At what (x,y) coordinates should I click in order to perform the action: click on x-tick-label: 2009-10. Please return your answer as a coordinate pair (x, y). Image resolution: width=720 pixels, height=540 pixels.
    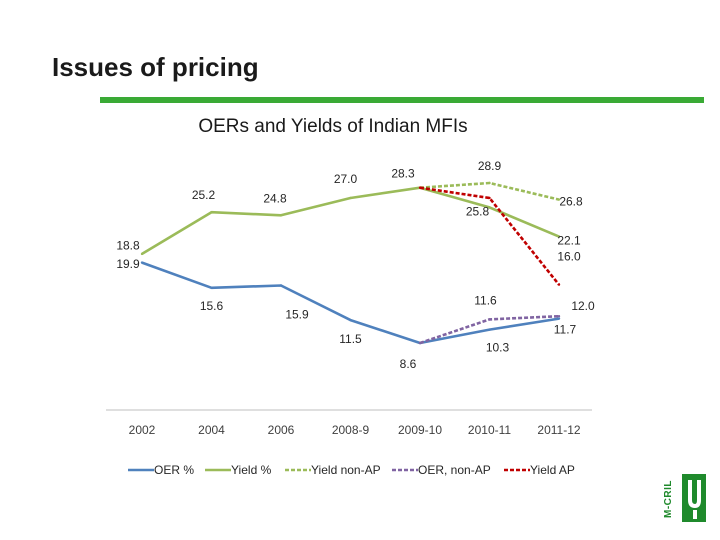
    Looking at the image, I should click on (420, 430).